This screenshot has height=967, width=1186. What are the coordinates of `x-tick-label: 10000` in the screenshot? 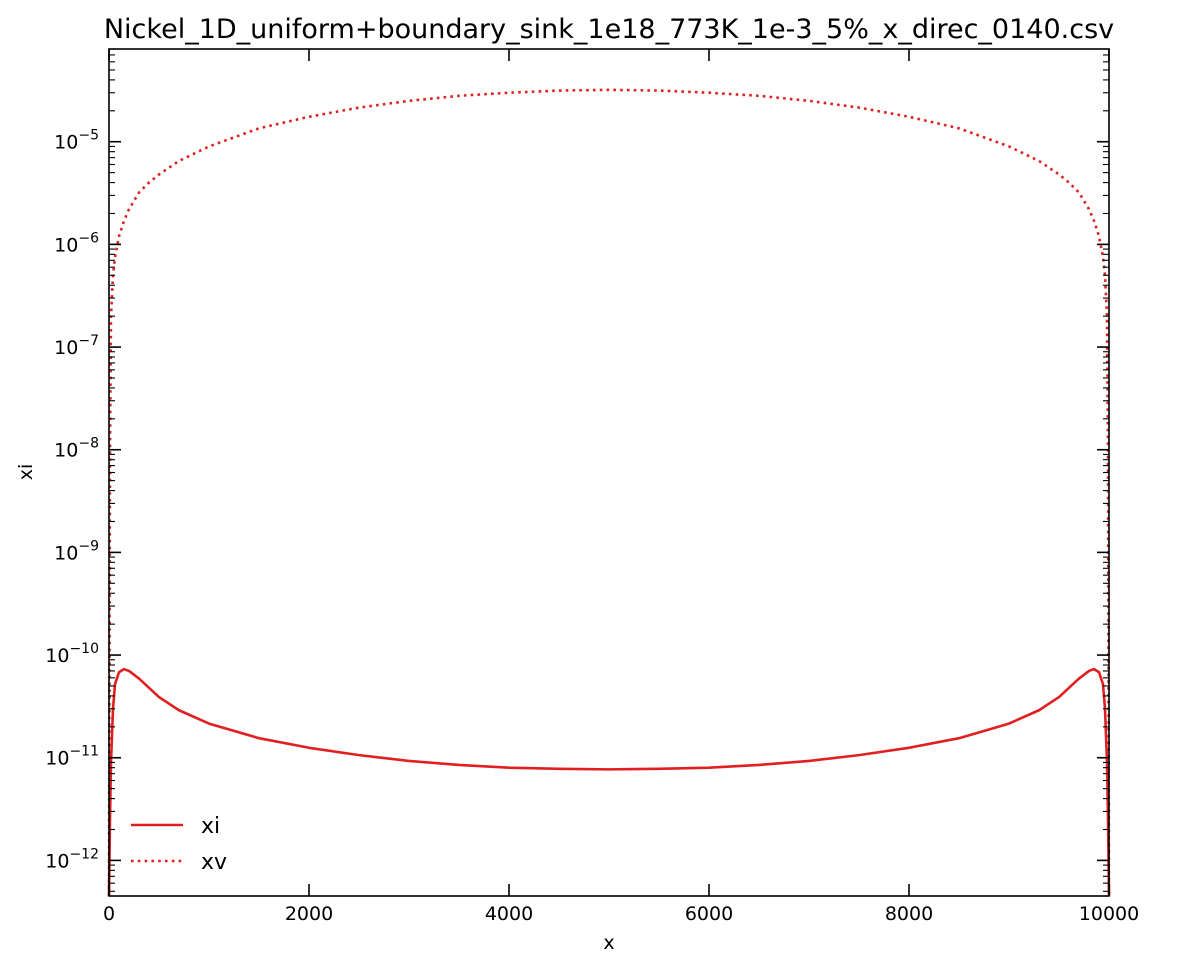 It's located at (1109, 914).